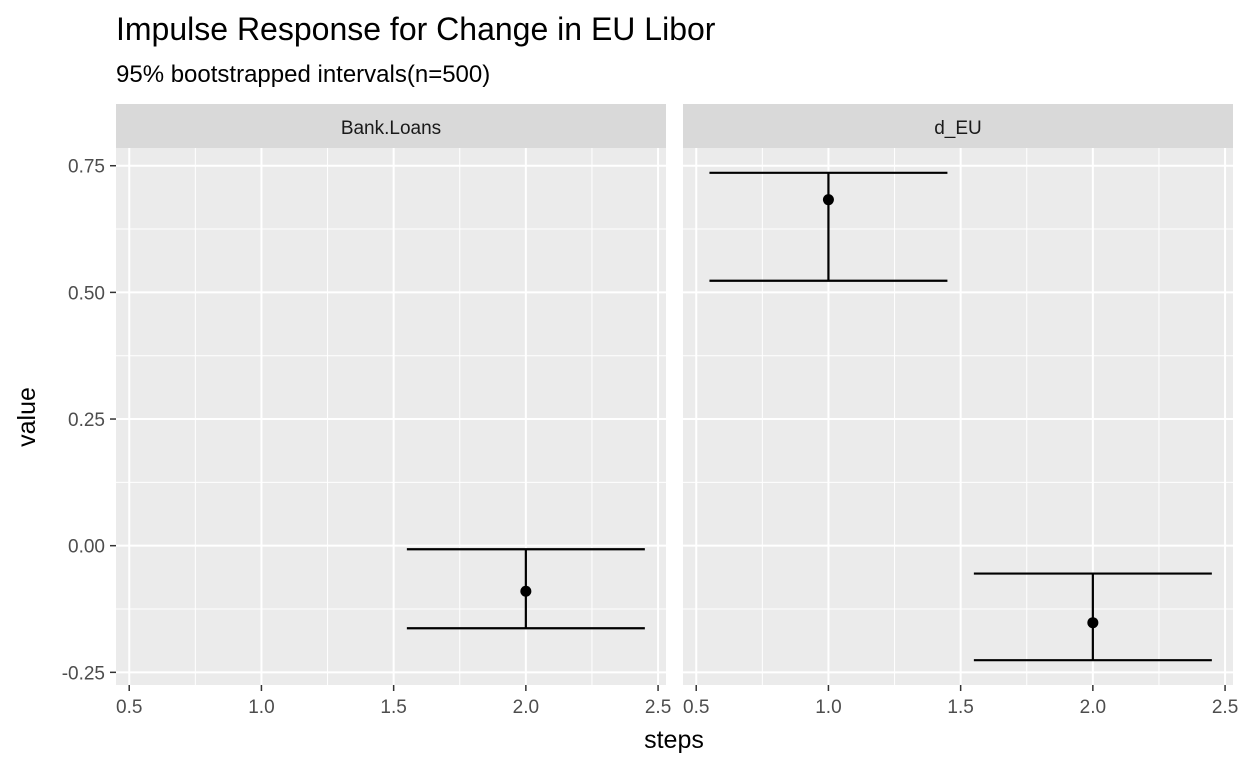  I want to click on y-axis: -0.25 0.00 0.25 0.50 0.75, so click(89, 420).